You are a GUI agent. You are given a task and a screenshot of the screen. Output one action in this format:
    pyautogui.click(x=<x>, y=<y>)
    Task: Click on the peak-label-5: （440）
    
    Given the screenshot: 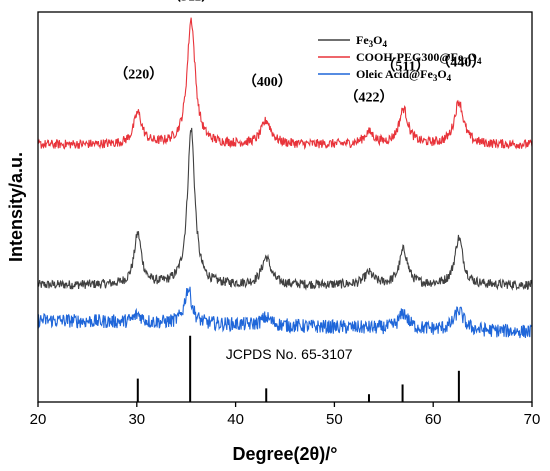 What is the action you would take?
    pyautogui.click(x=460, y=63)
    